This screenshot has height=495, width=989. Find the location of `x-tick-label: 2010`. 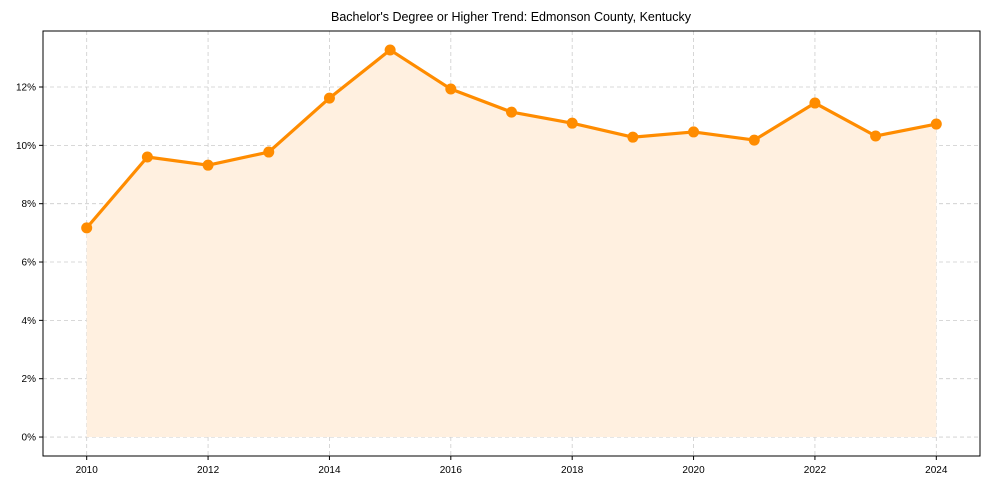

x-tick-label: 2010 is located at coordinates (87, 470).